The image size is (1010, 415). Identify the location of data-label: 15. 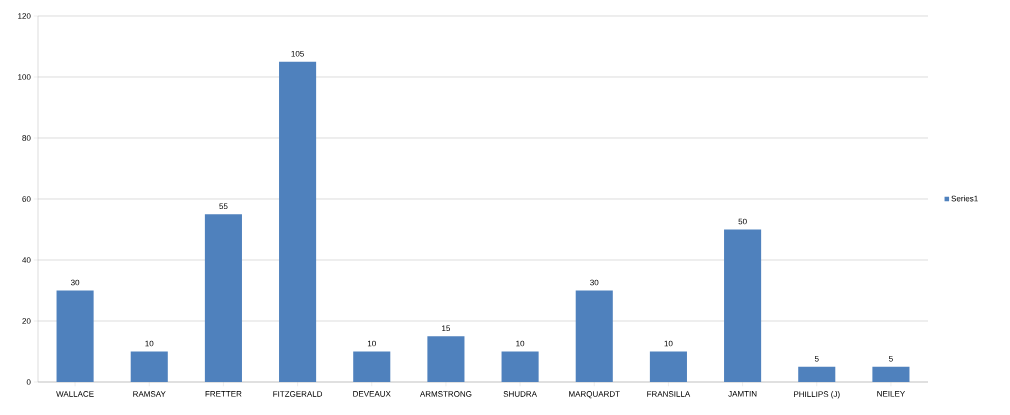
(446, 328).